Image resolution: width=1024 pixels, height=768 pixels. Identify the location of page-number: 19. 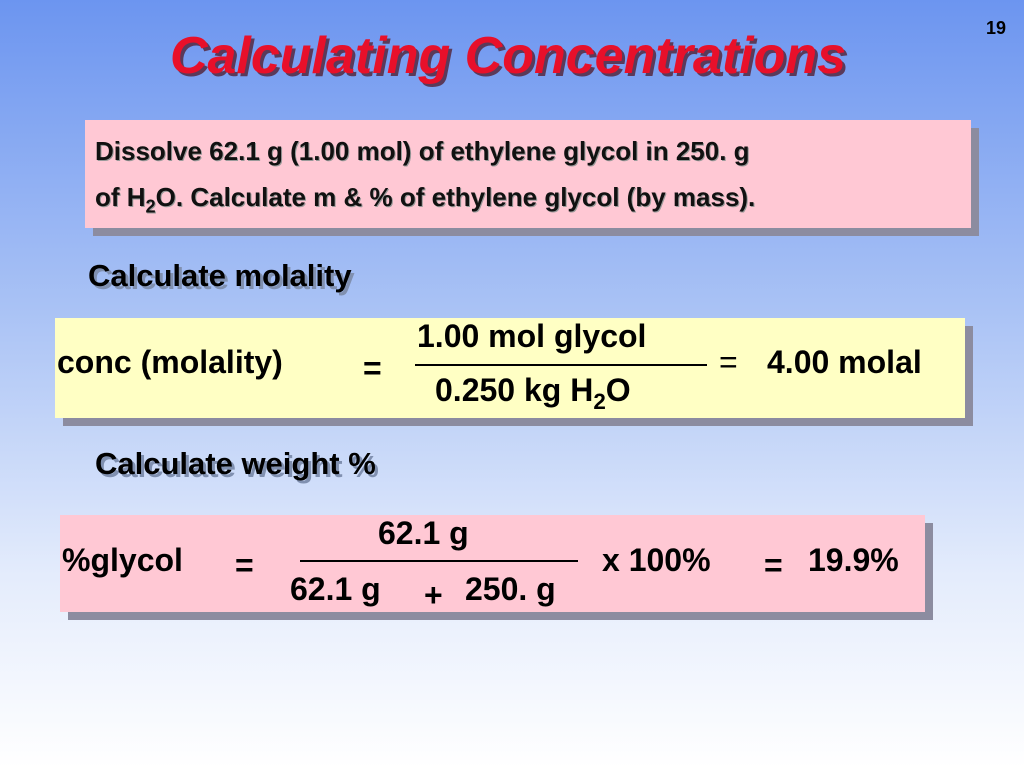
(995, 28).